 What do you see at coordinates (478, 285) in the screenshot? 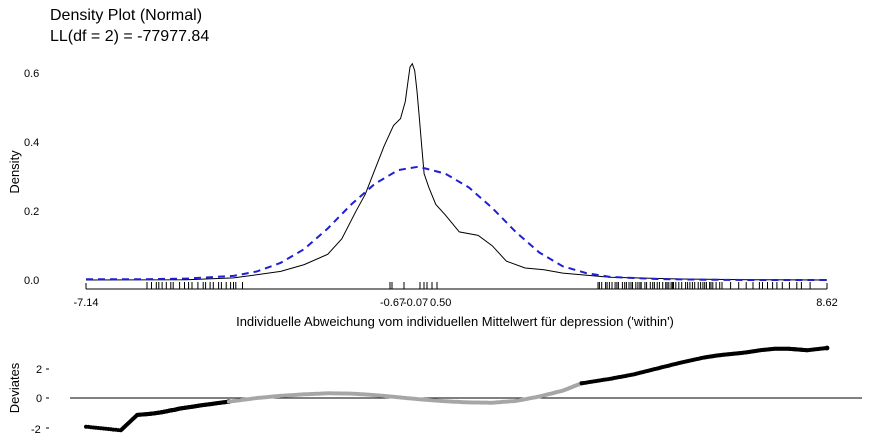
I see `rug-marks` at bounding box center [478, 285].